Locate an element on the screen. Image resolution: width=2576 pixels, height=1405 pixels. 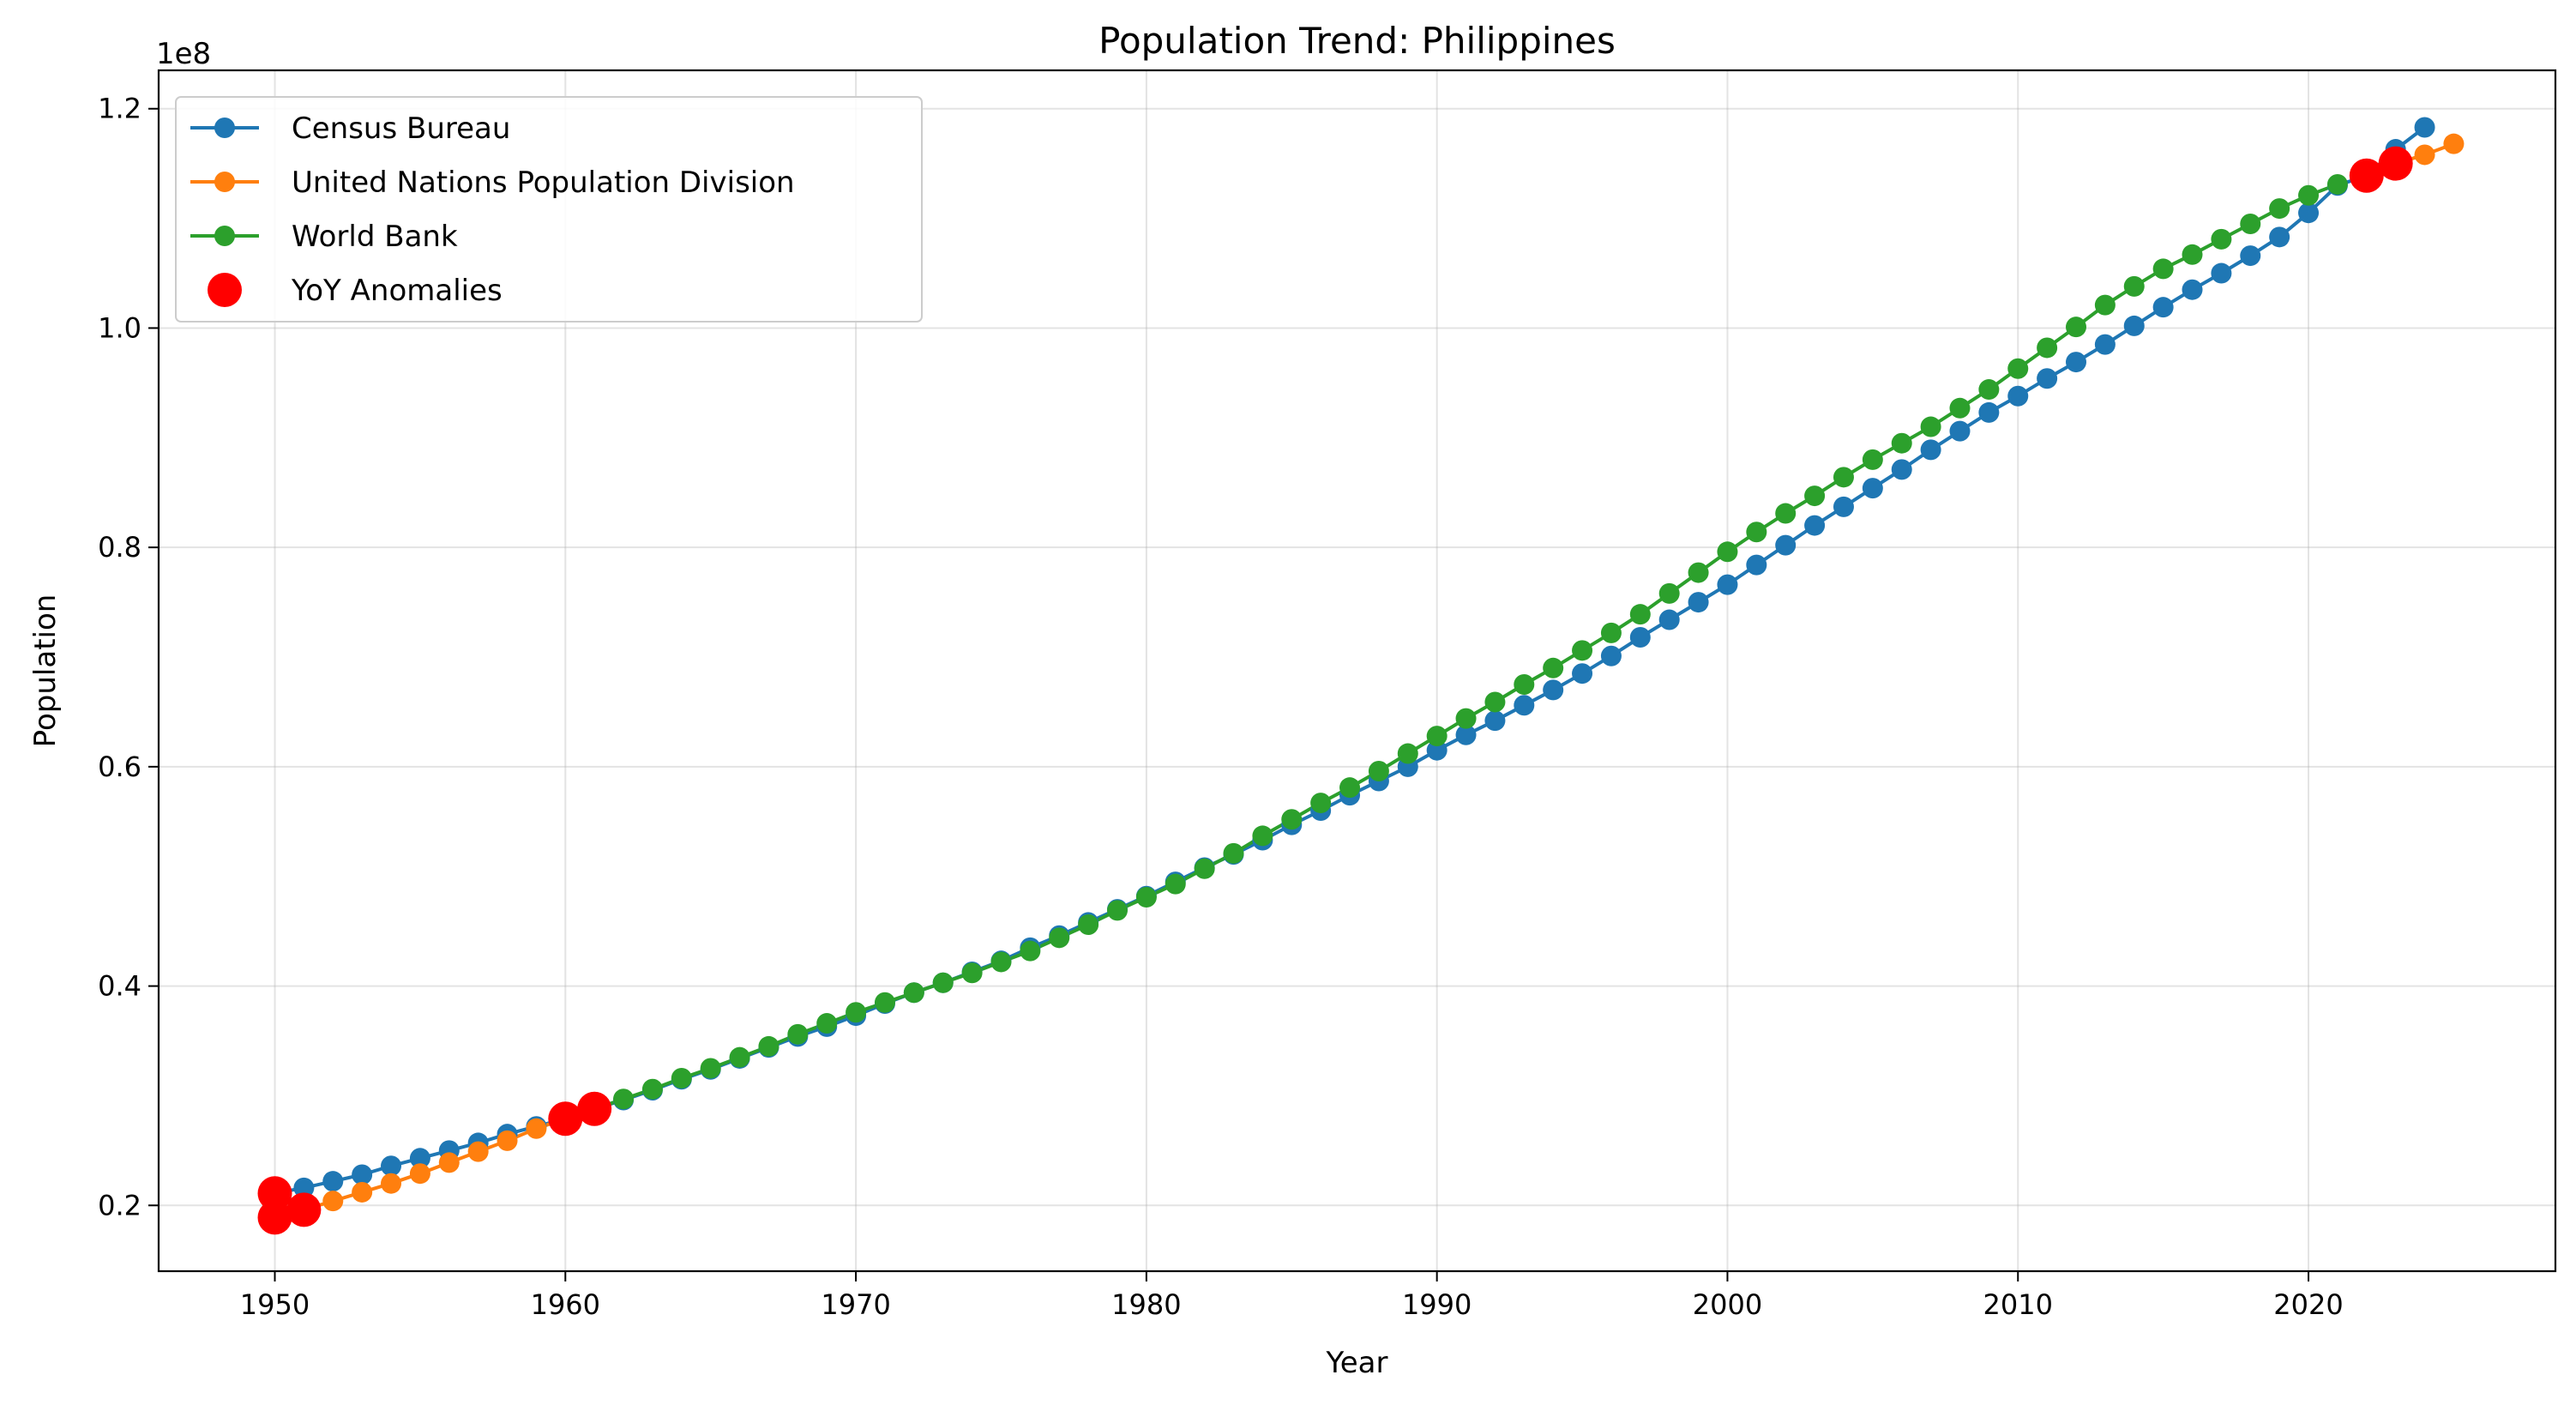
y-axis-ticks: 0.2 0.4 0.6 0.8 1.0 1.2 is located at coordinates (128, 657).